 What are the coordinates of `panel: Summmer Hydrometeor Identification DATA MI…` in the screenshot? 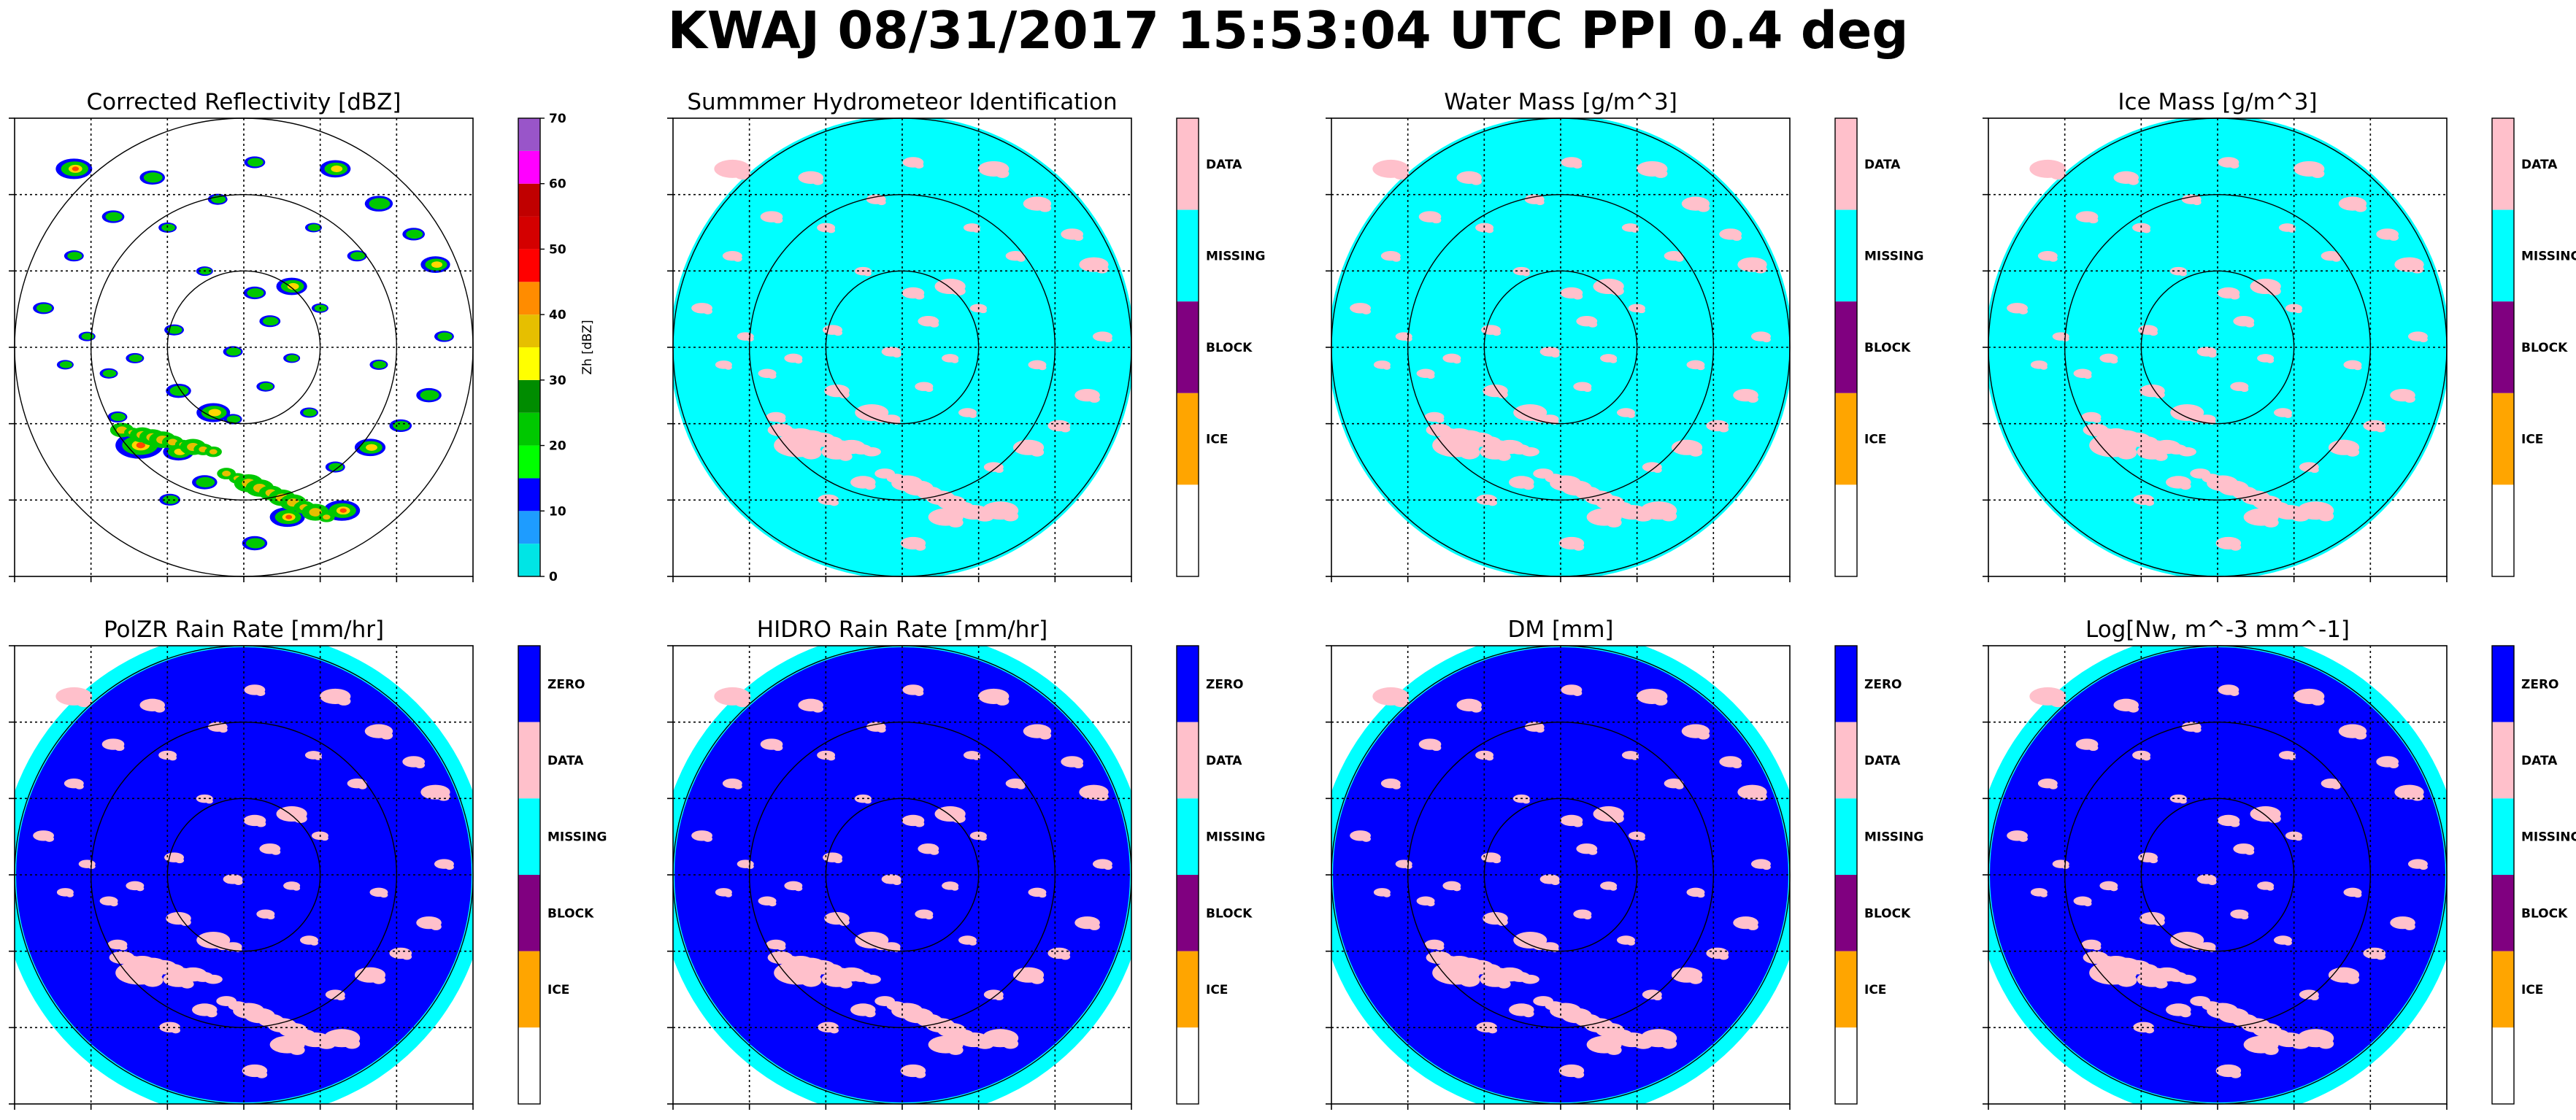 It's located at (966, 335).